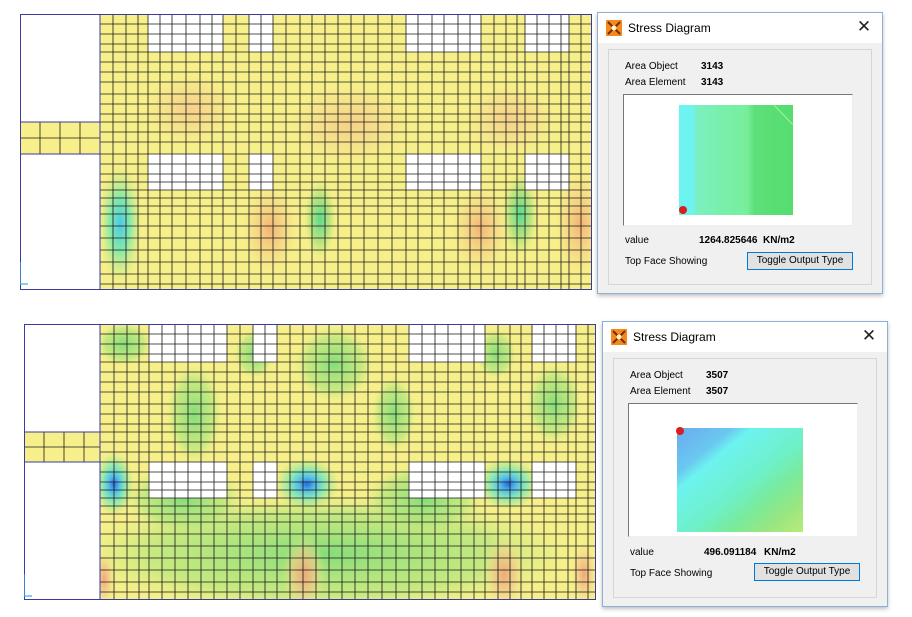  What do you see at coordinates (712, 82) in the screenshot?
I see `area-element-value: 3143` at bounding box center [712, 82].